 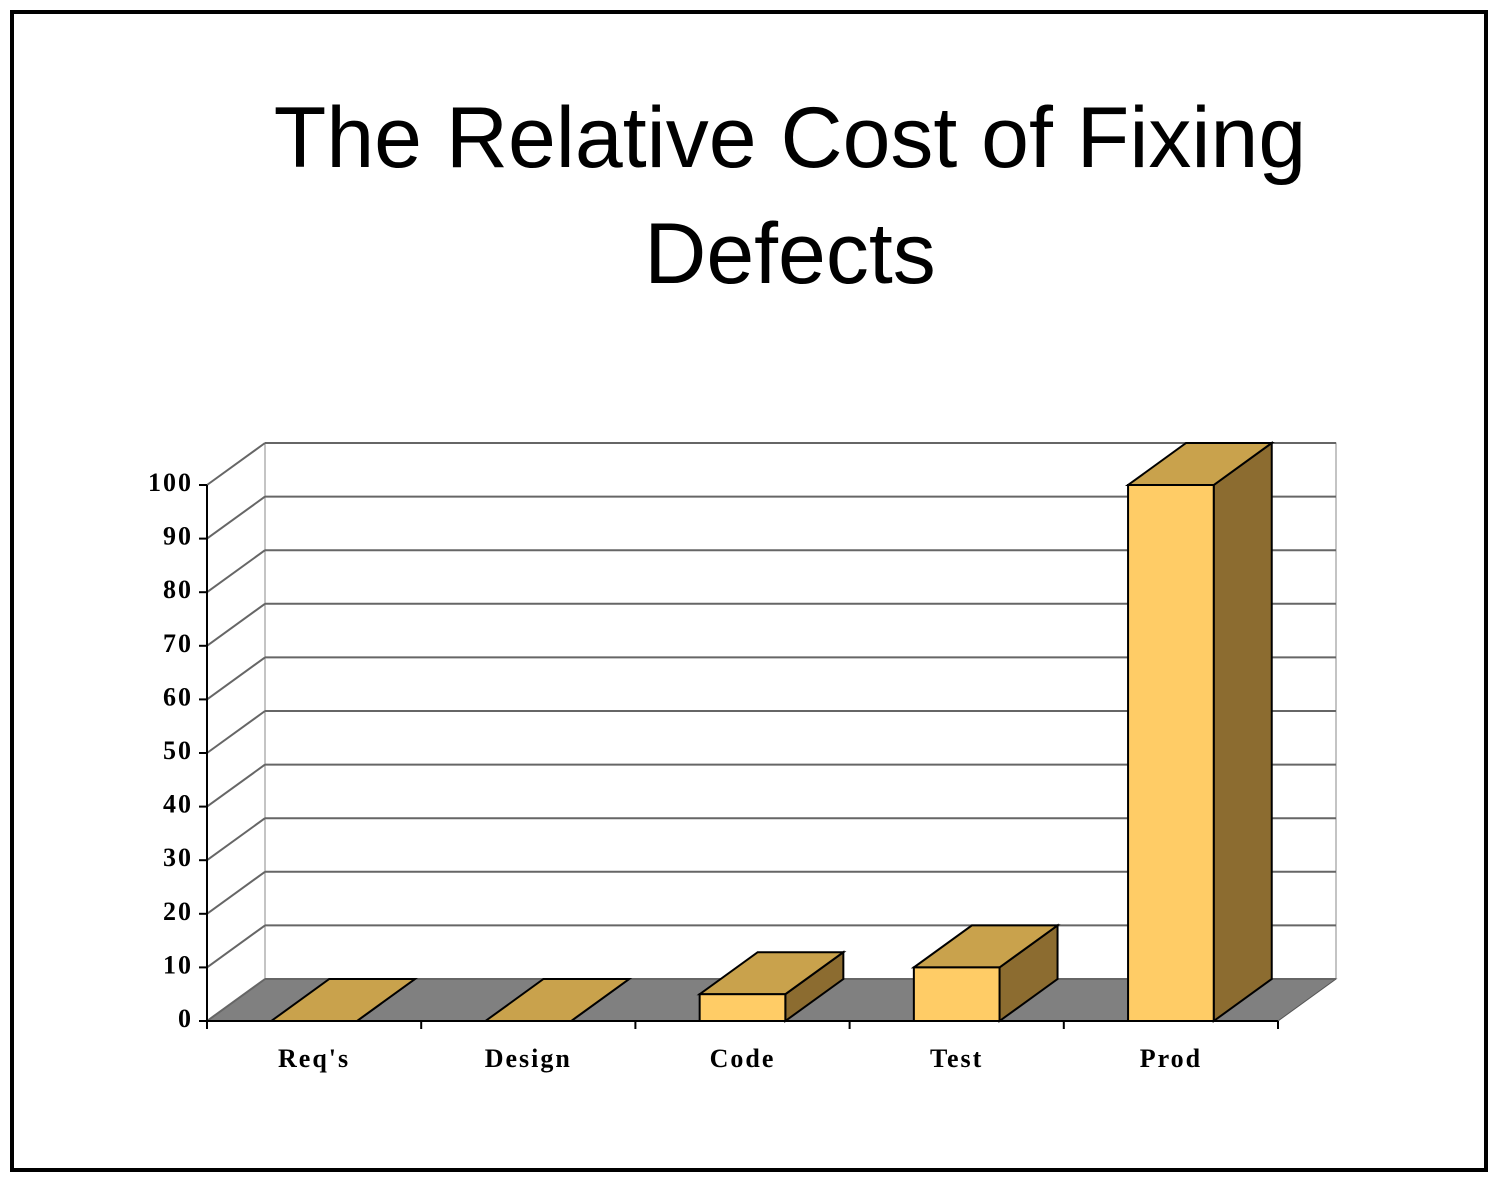 What do you see at coordinates (185, 1018) in the screenshot?
I see `y-tick-label: 0` at bounding box center [185, 1018].